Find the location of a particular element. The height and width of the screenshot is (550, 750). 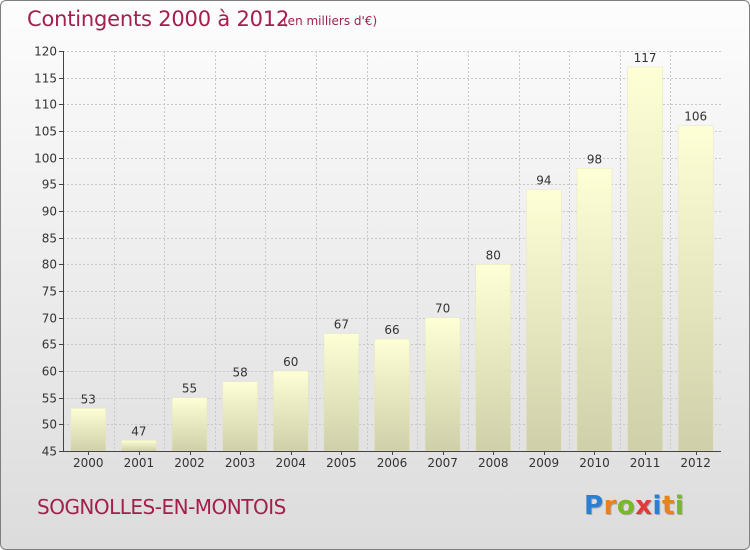

x-tick-label: 2008 is located at coordinates (493, 463).